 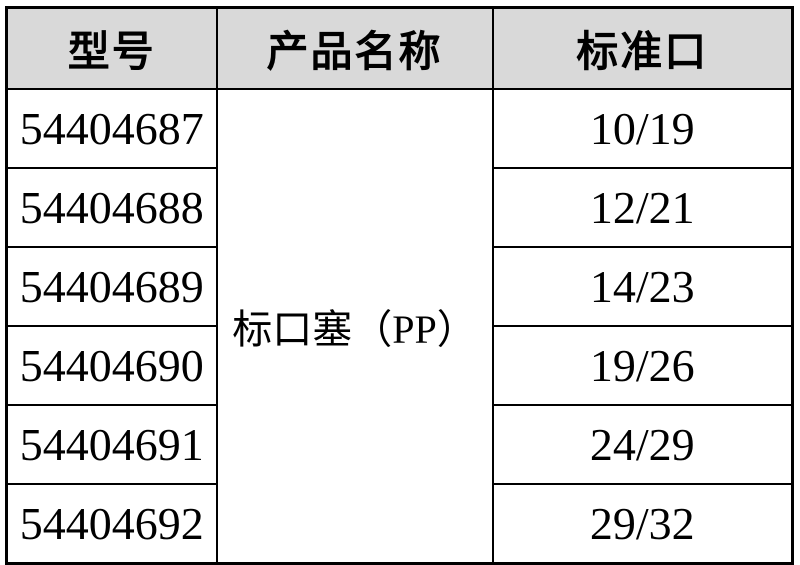 I want to click on standard-port-cell: 19/26, so click(x=642, y=365).